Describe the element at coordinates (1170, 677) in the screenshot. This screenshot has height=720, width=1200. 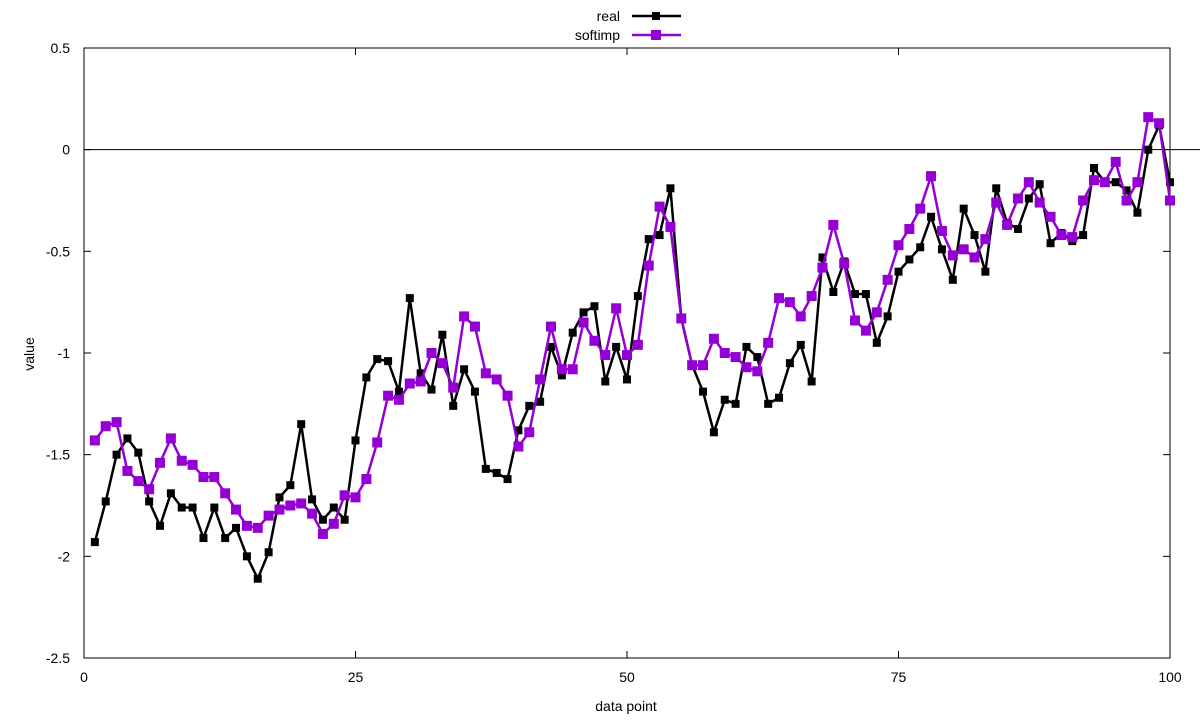
I see `x-tick-label: 100` at that location.